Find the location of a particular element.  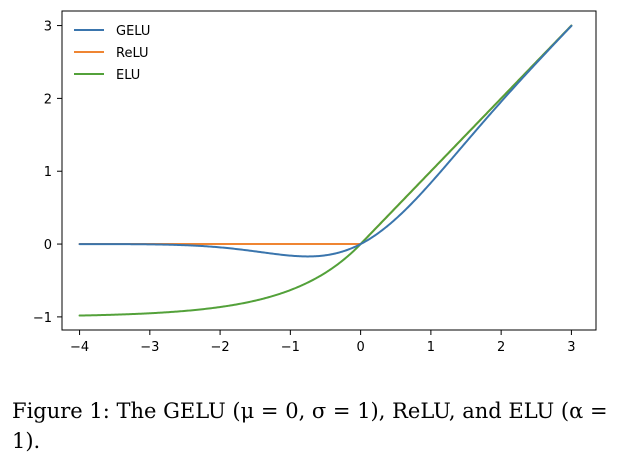

legend-label-elu: ELU is located at coordinates (128, 75).